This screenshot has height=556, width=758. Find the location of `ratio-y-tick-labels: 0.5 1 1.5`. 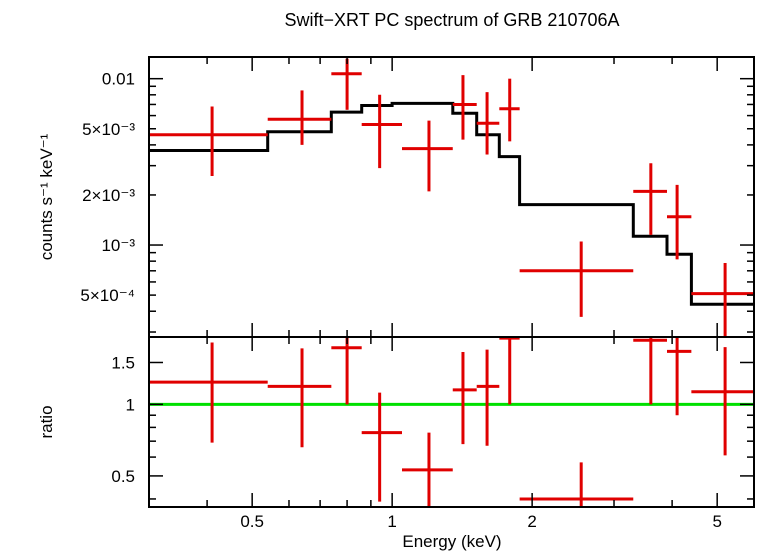

ratio-y-tick-labels: 0.5 1 1.5 is located at coordinates (123, 419).